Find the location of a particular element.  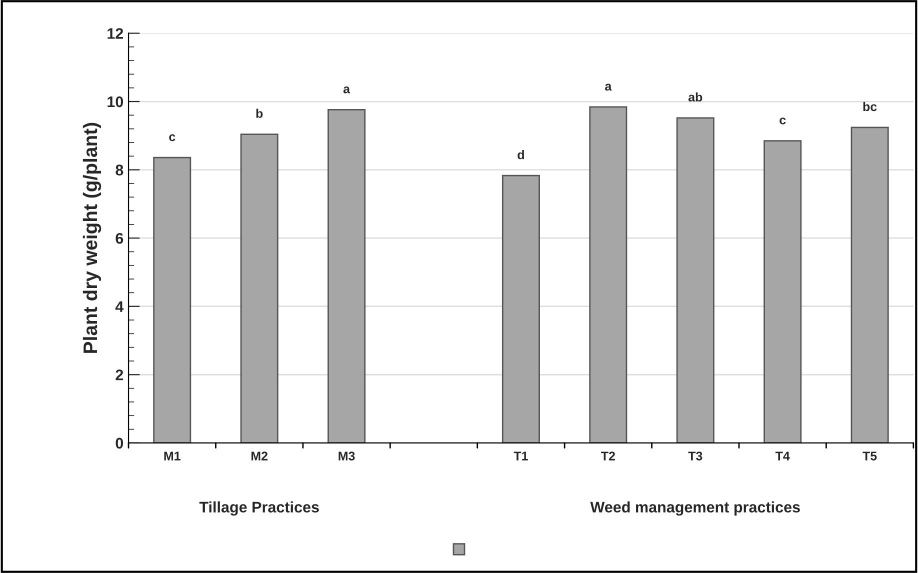

annotation: bc is located at coordinates (870, 107).